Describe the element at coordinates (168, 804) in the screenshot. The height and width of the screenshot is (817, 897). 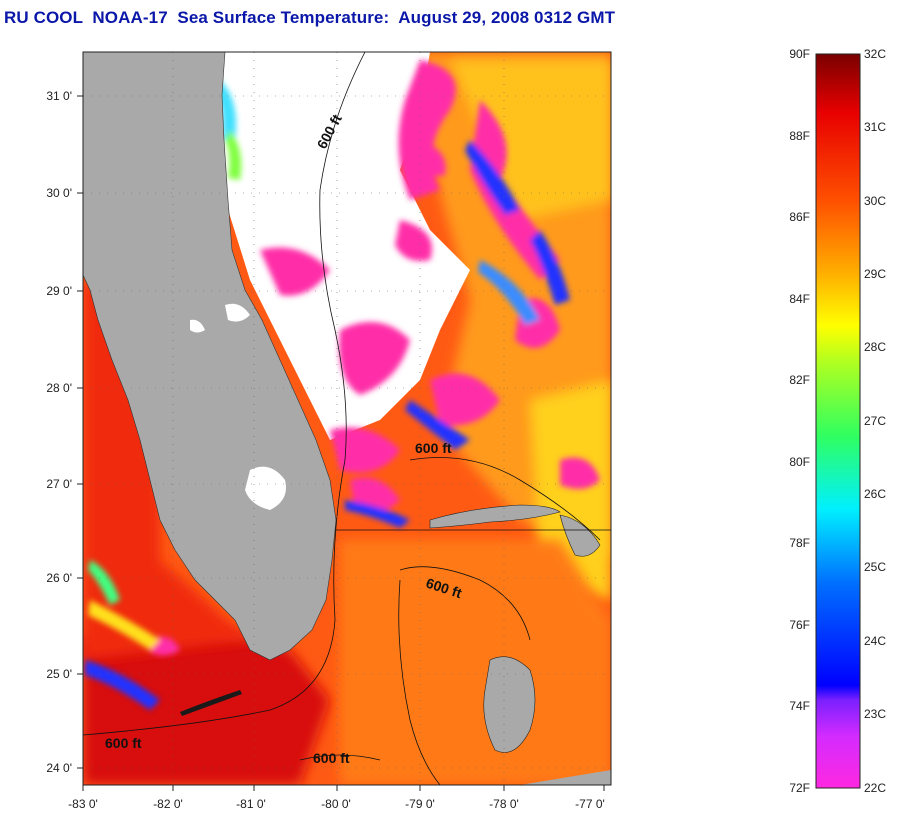
I see `lon-label-82: -82 0'` at that location.